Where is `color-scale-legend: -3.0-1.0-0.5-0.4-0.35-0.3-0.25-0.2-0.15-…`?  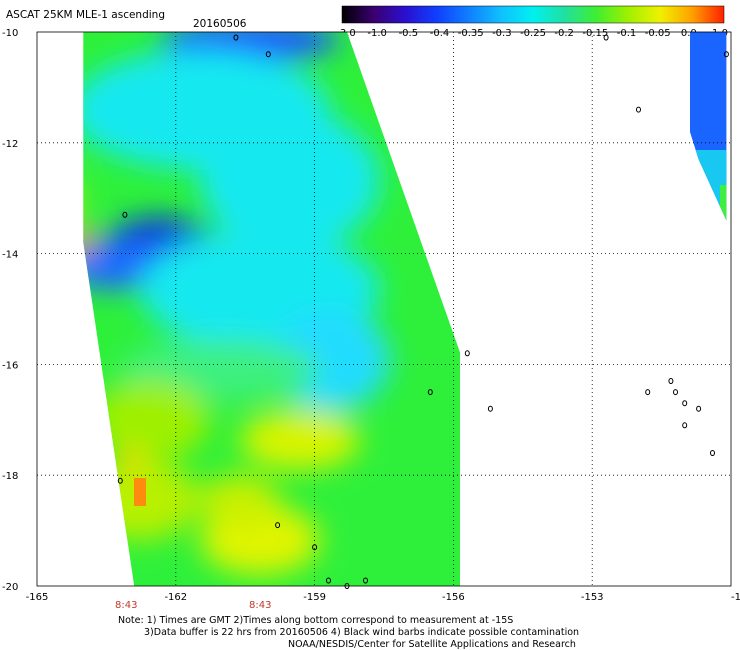
color-scale-legend: -3.0-1.0-0.5-0.4-0.35-0.3-0.25-0.2-0.15-… is located at coordinates (532, 22).